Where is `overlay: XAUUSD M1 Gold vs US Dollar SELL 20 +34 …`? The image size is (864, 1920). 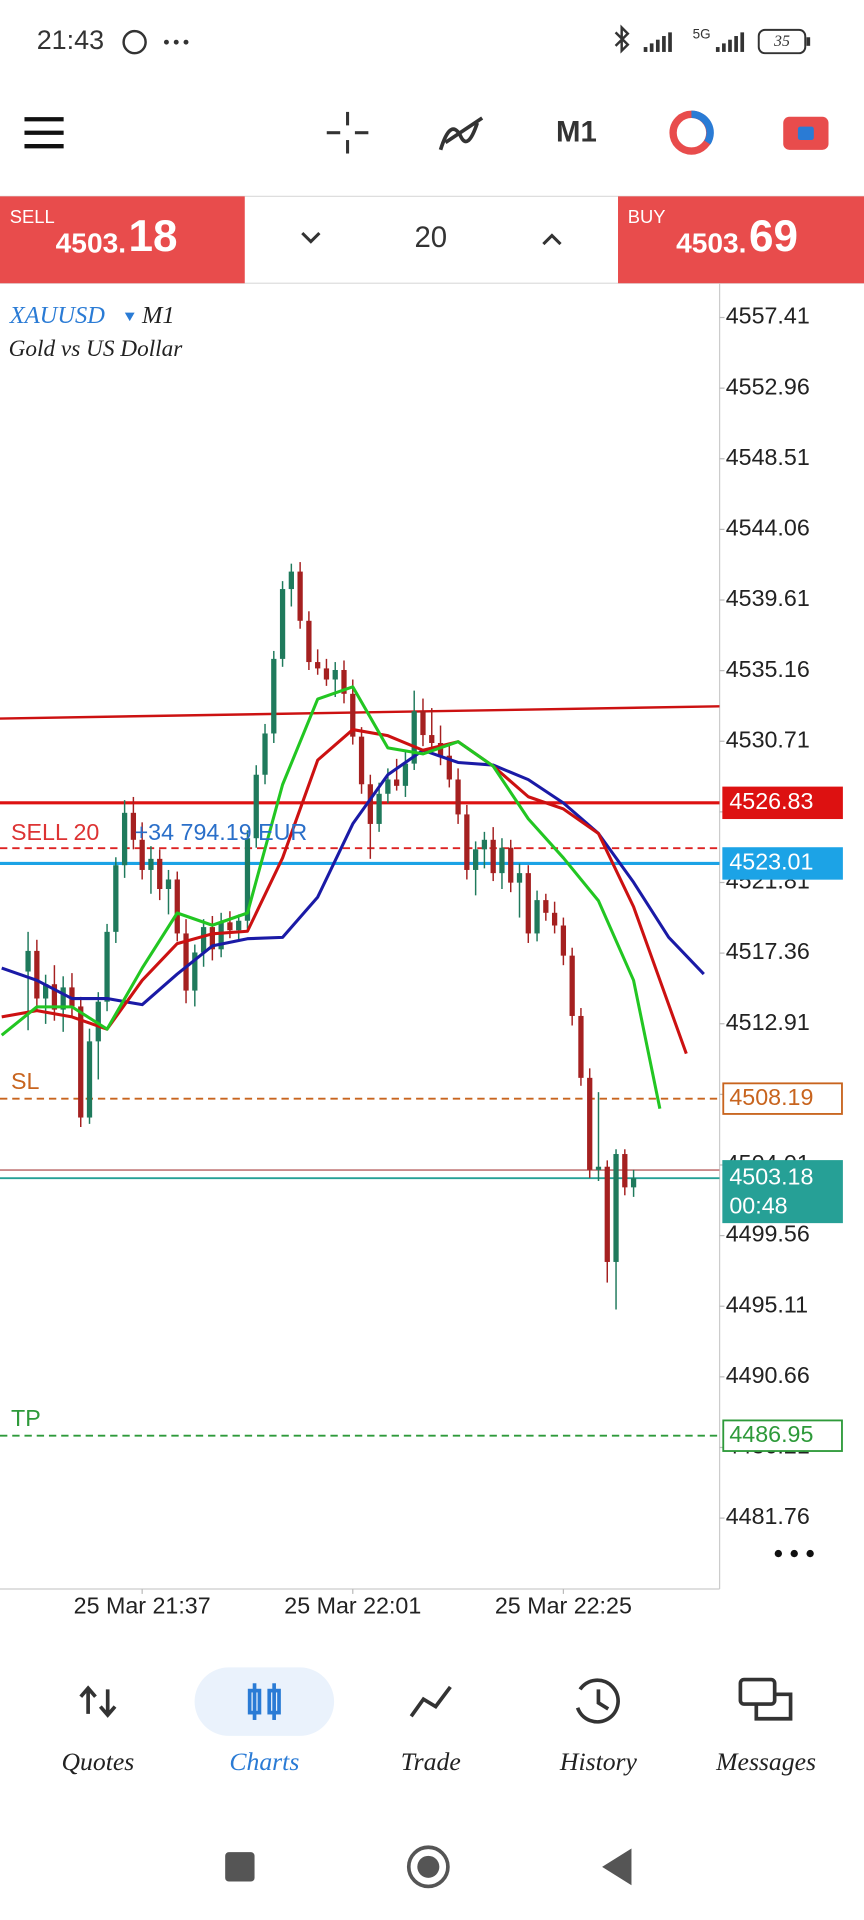 overlay: XAUUSD M1 Gold vs US Dollar SELL 20 +34 … is located at coordinates (158, 573).